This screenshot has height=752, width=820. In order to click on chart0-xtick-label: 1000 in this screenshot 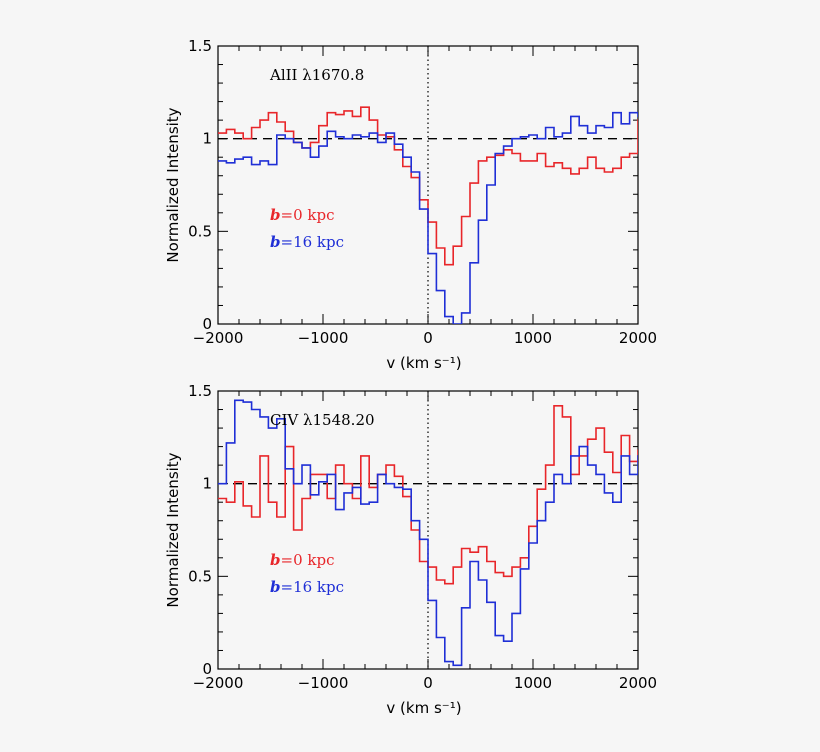, I will do `click(533, 338)`.